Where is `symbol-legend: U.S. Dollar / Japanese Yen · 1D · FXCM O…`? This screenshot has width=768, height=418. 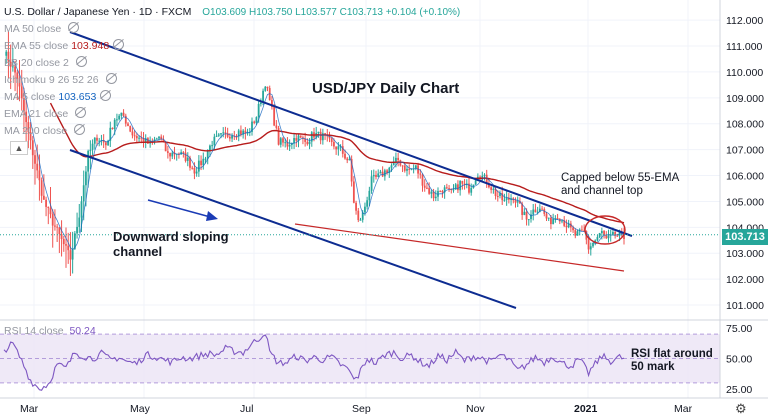
symbol-legend: U.S. Dollar / Japanese Yen · 1D · FXCM O… is located at coordinates (232, 12).